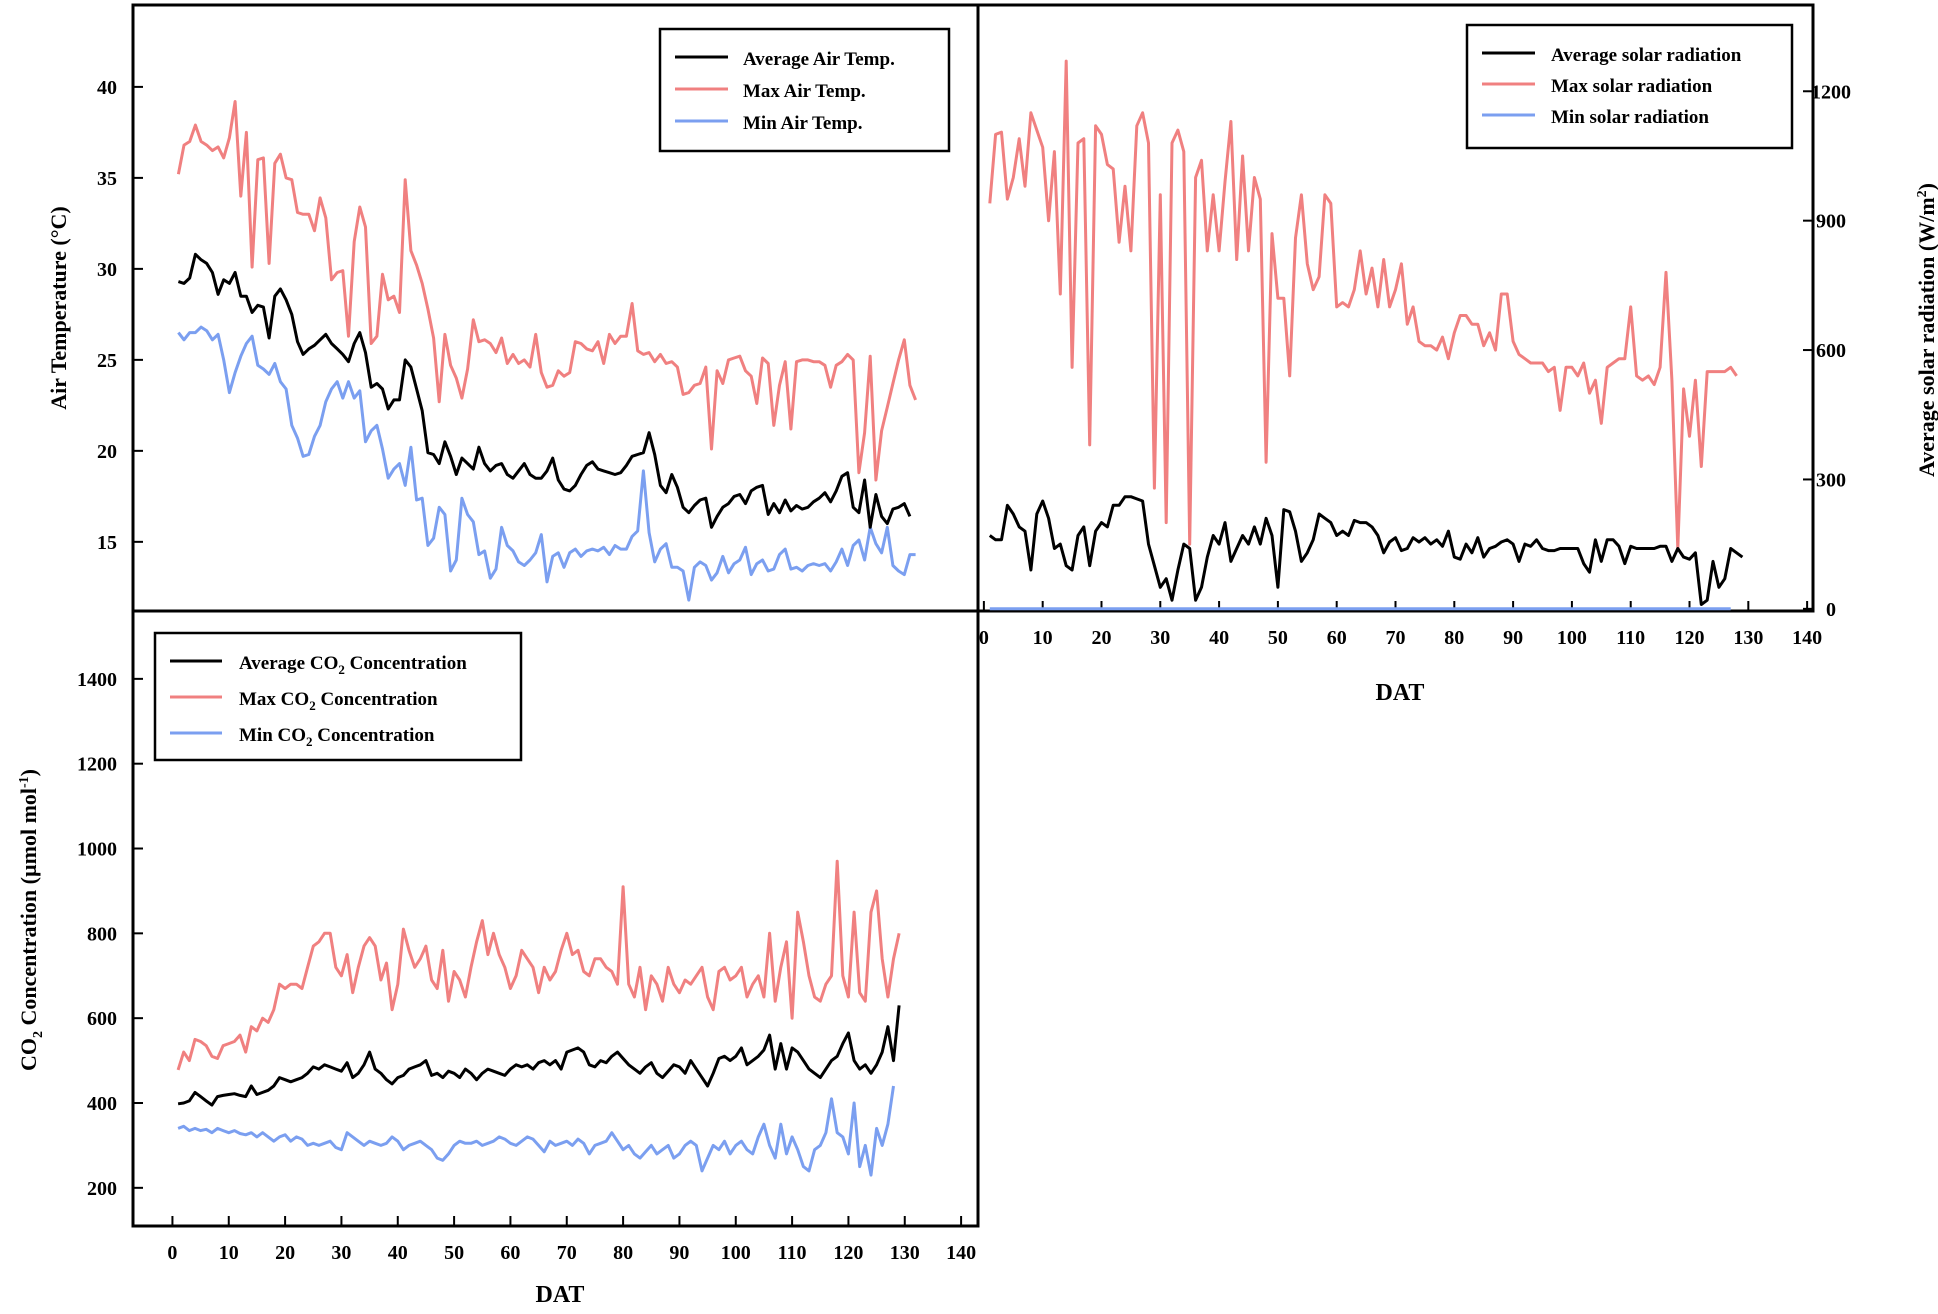  Describe the element at coordinates (28, 909) in the screenshot. I see `co2-y-label-tail: Concentration (µmol mol` at that location.